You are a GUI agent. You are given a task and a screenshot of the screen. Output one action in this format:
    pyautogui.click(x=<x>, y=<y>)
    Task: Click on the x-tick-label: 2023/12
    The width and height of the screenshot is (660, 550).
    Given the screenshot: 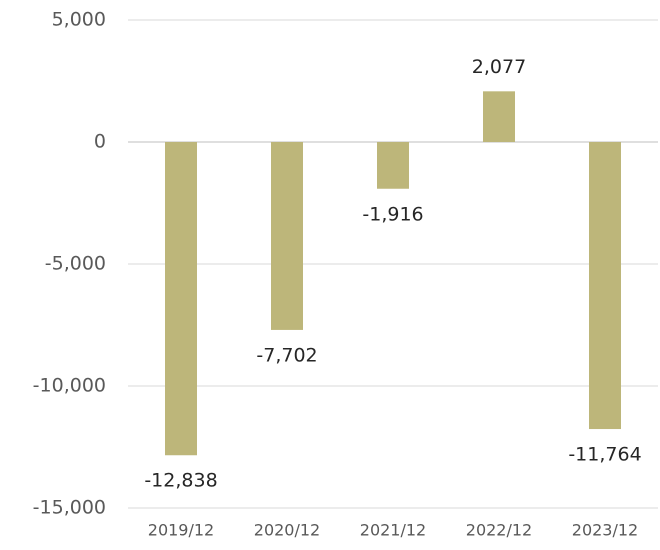 What is the action you would take?
    pyautogui.click(x=605, y=530)
    